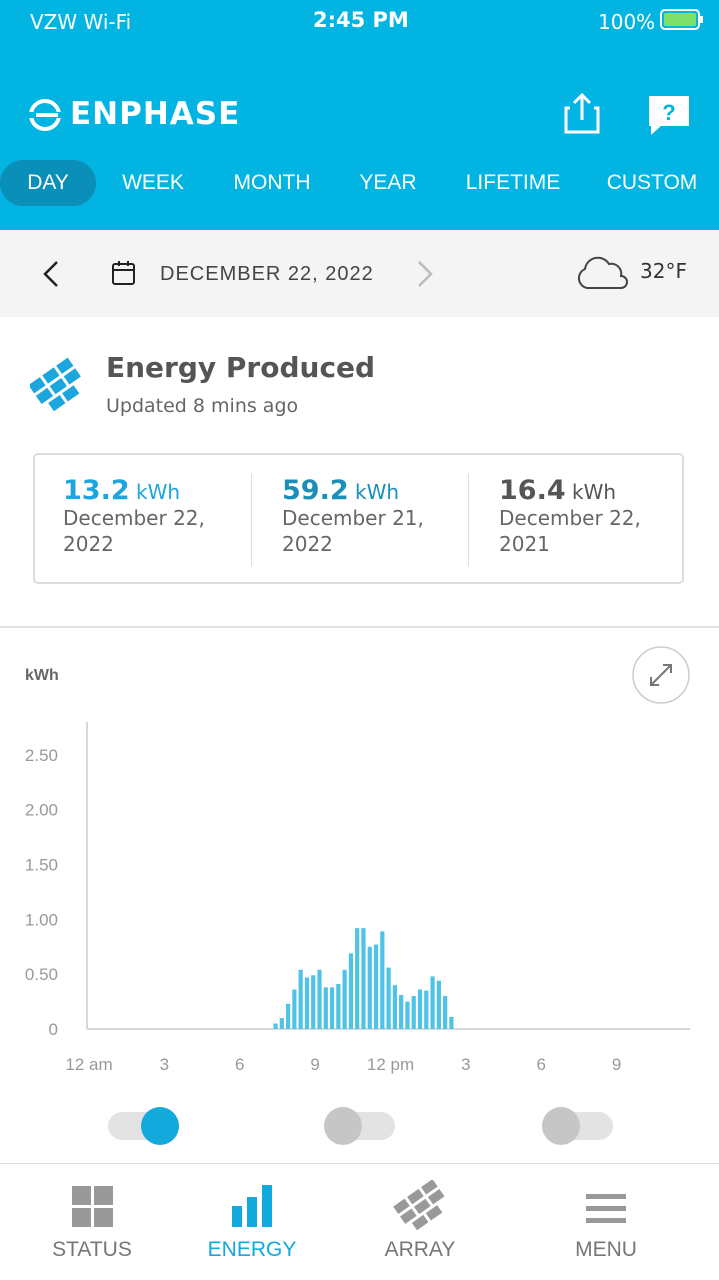  I want to click on nav-item: MENU, so click(606, 1249).